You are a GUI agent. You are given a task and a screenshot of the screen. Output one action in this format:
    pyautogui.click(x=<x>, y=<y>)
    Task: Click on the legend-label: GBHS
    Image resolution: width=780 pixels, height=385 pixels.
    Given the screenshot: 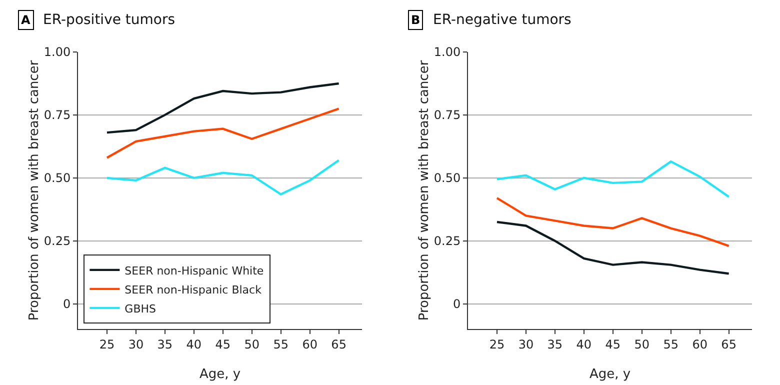 What is the action you would take?
    pyautogui.click(x=140, y=309)
    